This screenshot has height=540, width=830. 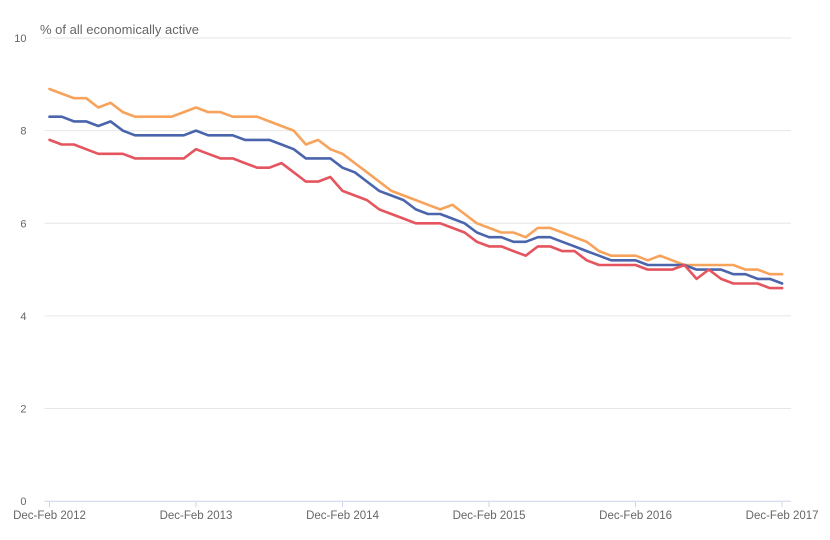 What do you see at coordinates (23, 224) in the screenshot?
I see `y-axis-label-6: 6` at bounding box center [23, 224].